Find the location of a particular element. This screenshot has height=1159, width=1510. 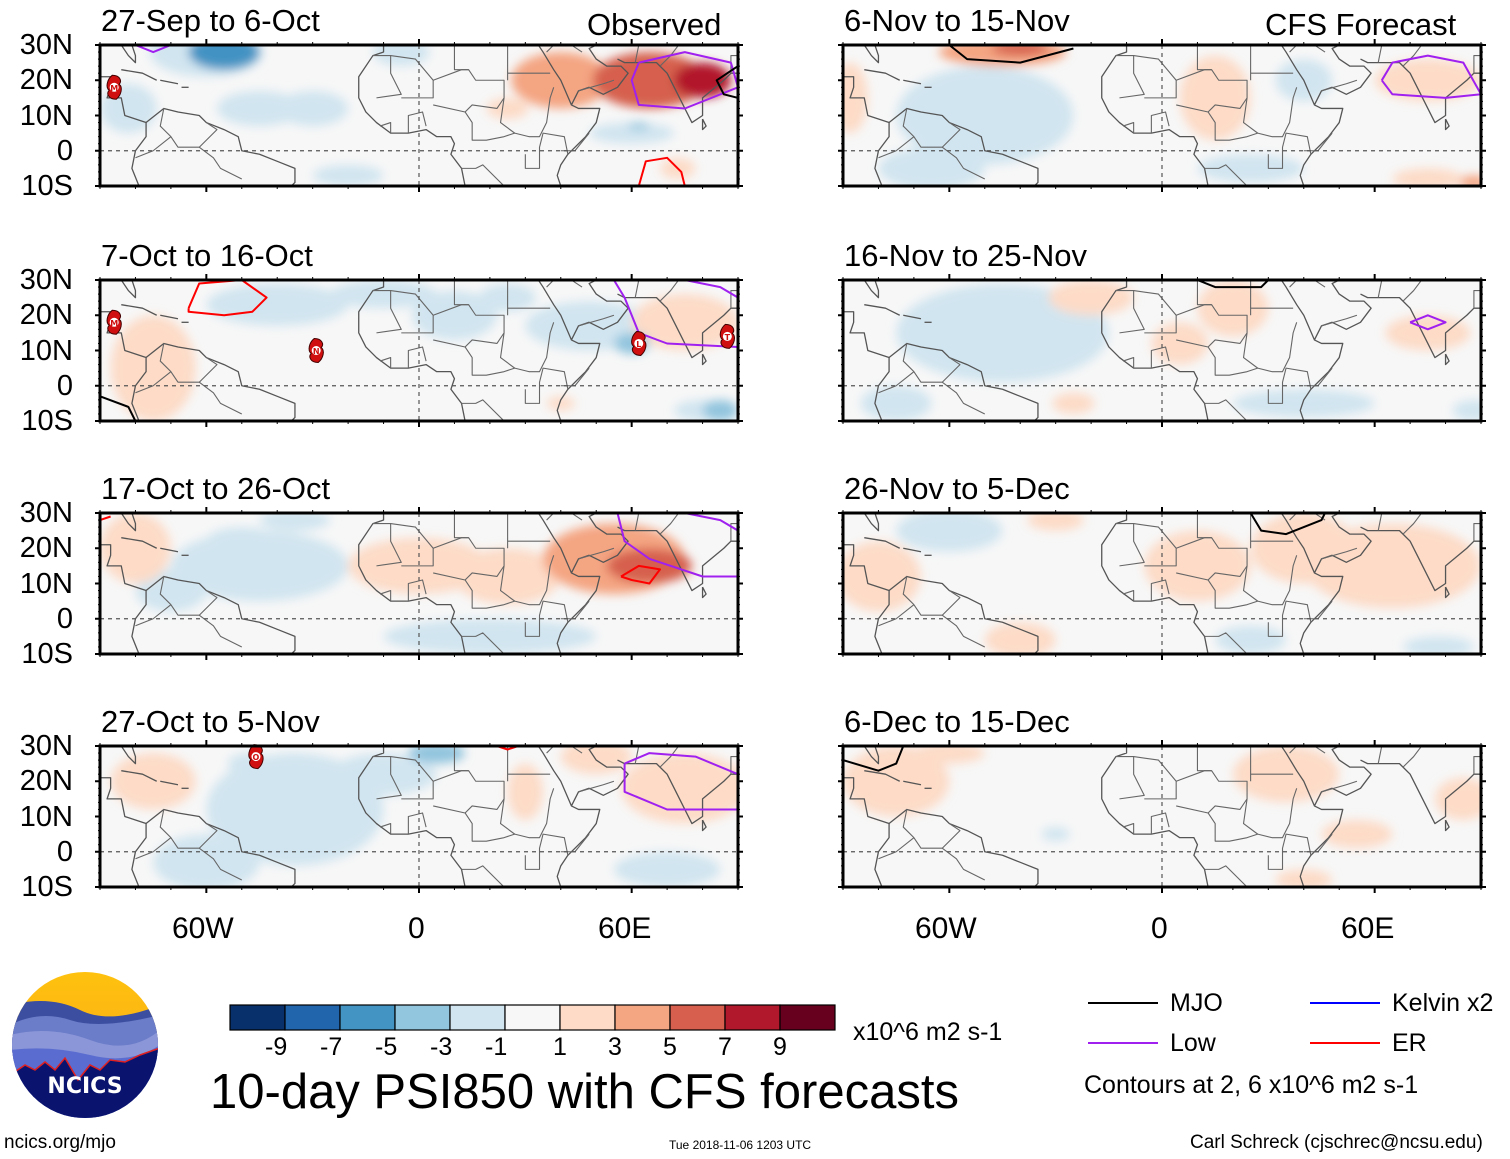

colorbar-tick-label: 1 is located at coordinates (560, 1047).